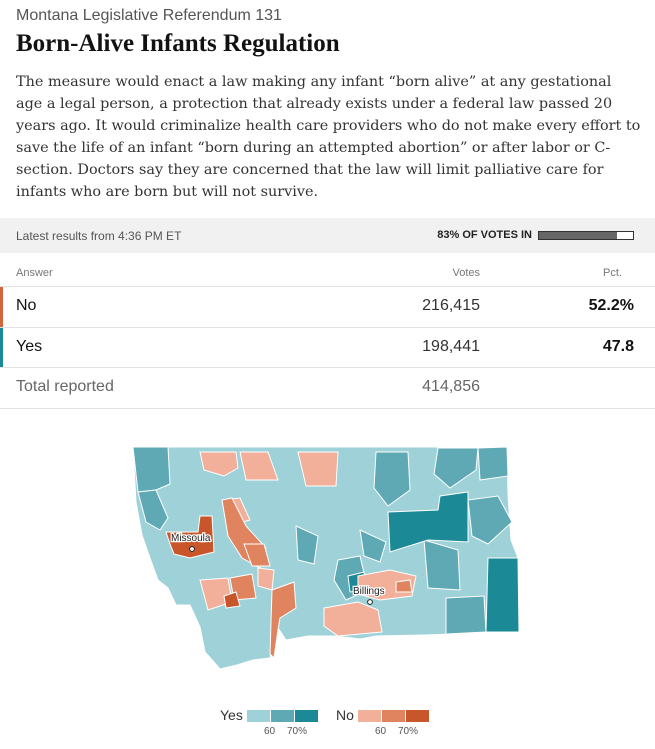 The width and height of the screenshot is (655, 749). I want to click on legend-no-label: No, so click(345, 715).